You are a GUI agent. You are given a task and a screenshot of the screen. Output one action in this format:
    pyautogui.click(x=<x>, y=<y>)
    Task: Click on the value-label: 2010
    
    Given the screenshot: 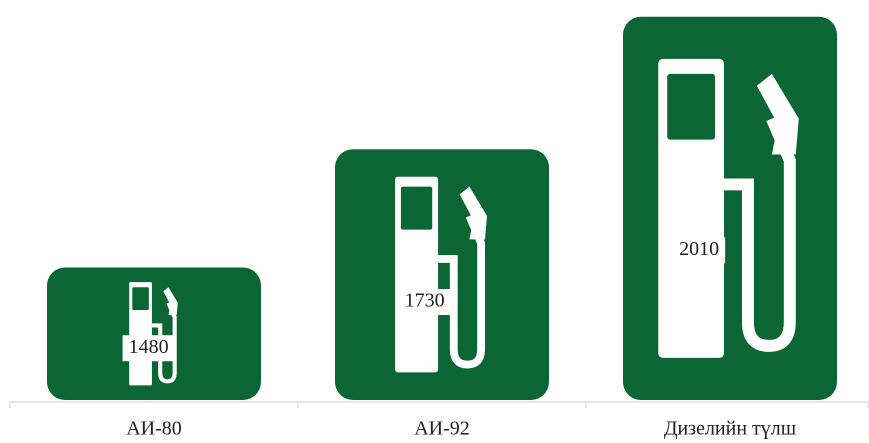 What is the action you would take?
    pyautogui.click(x=699, y=249)
    